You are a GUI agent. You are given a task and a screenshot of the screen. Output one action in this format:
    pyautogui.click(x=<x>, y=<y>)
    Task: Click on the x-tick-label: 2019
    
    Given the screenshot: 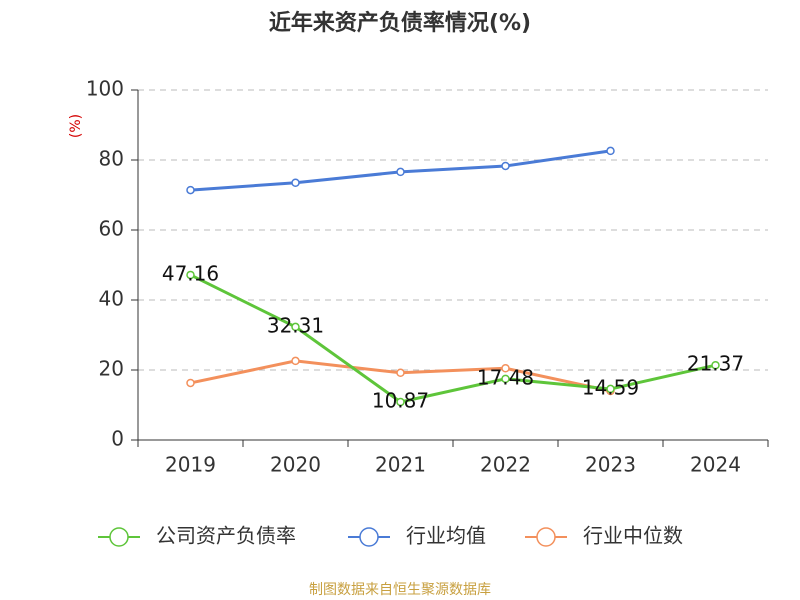 What is the action you would take?
    pyautogui.click(x=190, y=465)
    